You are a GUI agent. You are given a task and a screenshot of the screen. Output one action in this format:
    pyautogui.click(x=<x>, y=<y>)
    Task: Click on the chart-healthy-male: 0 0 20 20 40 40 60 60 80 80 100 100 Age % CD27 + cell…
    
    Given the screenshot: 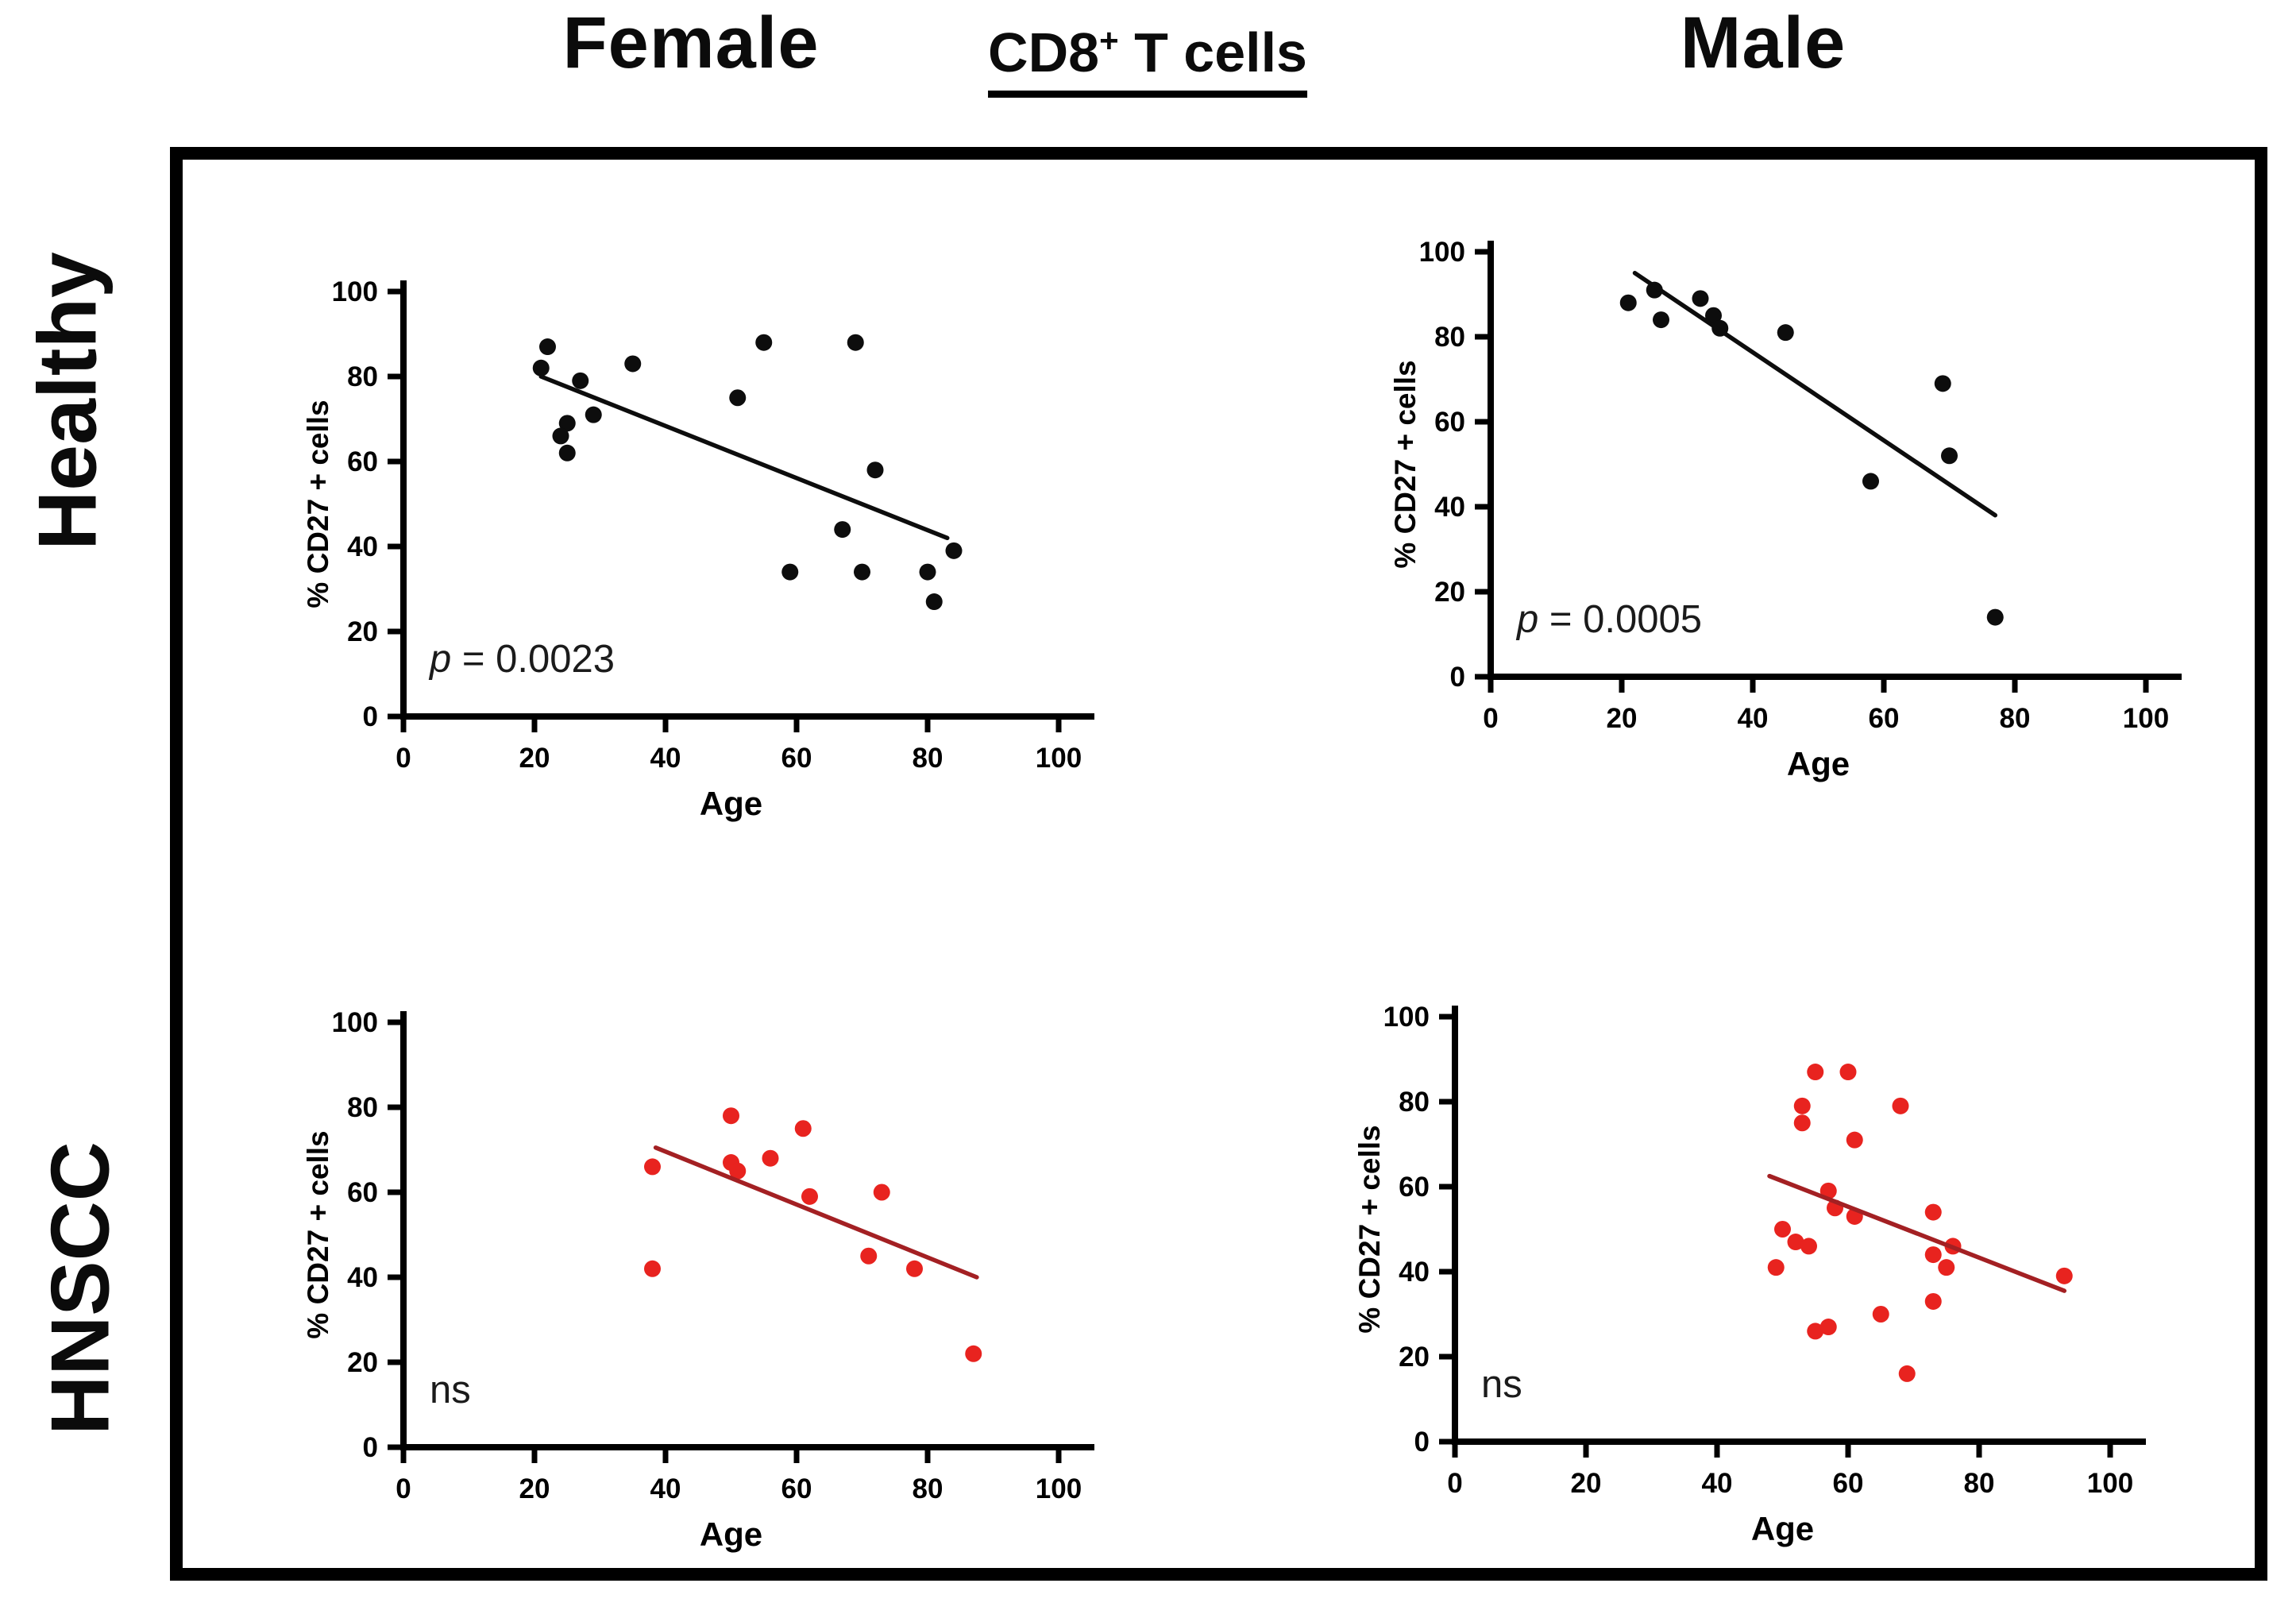 What is the action you would take?
    pyautogui.click(x=1796, y=510)
    